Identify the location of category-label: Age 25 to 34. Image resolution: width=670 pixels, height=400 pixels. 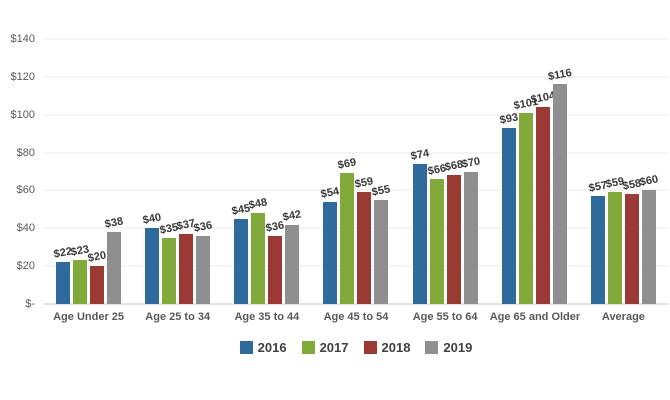
(178, 317).